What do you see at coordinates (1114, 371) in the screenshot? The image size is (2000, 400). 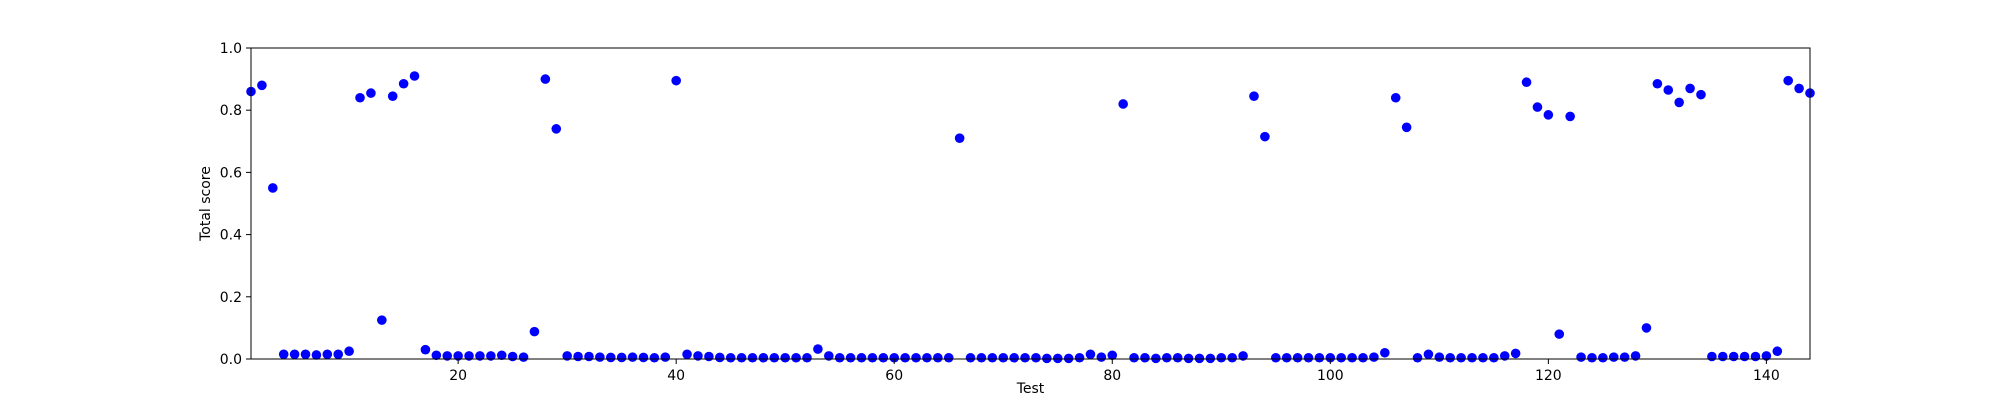 I see `x-axis-ticks: 20 40 60 80 100 120 140` at bounding box center [1114, 371].